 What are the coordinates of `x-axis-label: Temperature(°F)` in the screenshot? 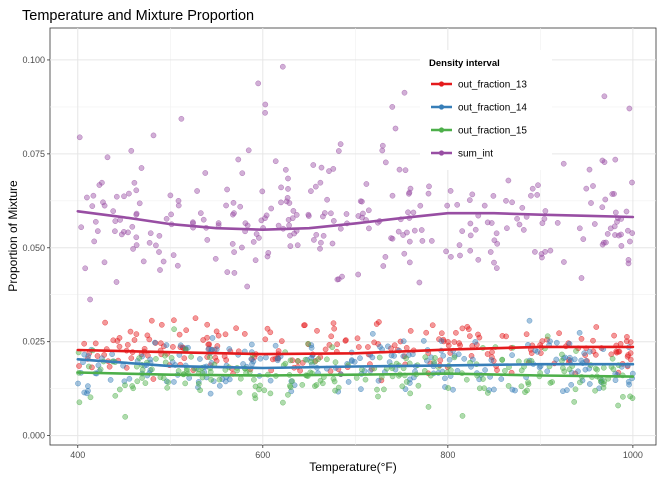 It's located at (353, 467).